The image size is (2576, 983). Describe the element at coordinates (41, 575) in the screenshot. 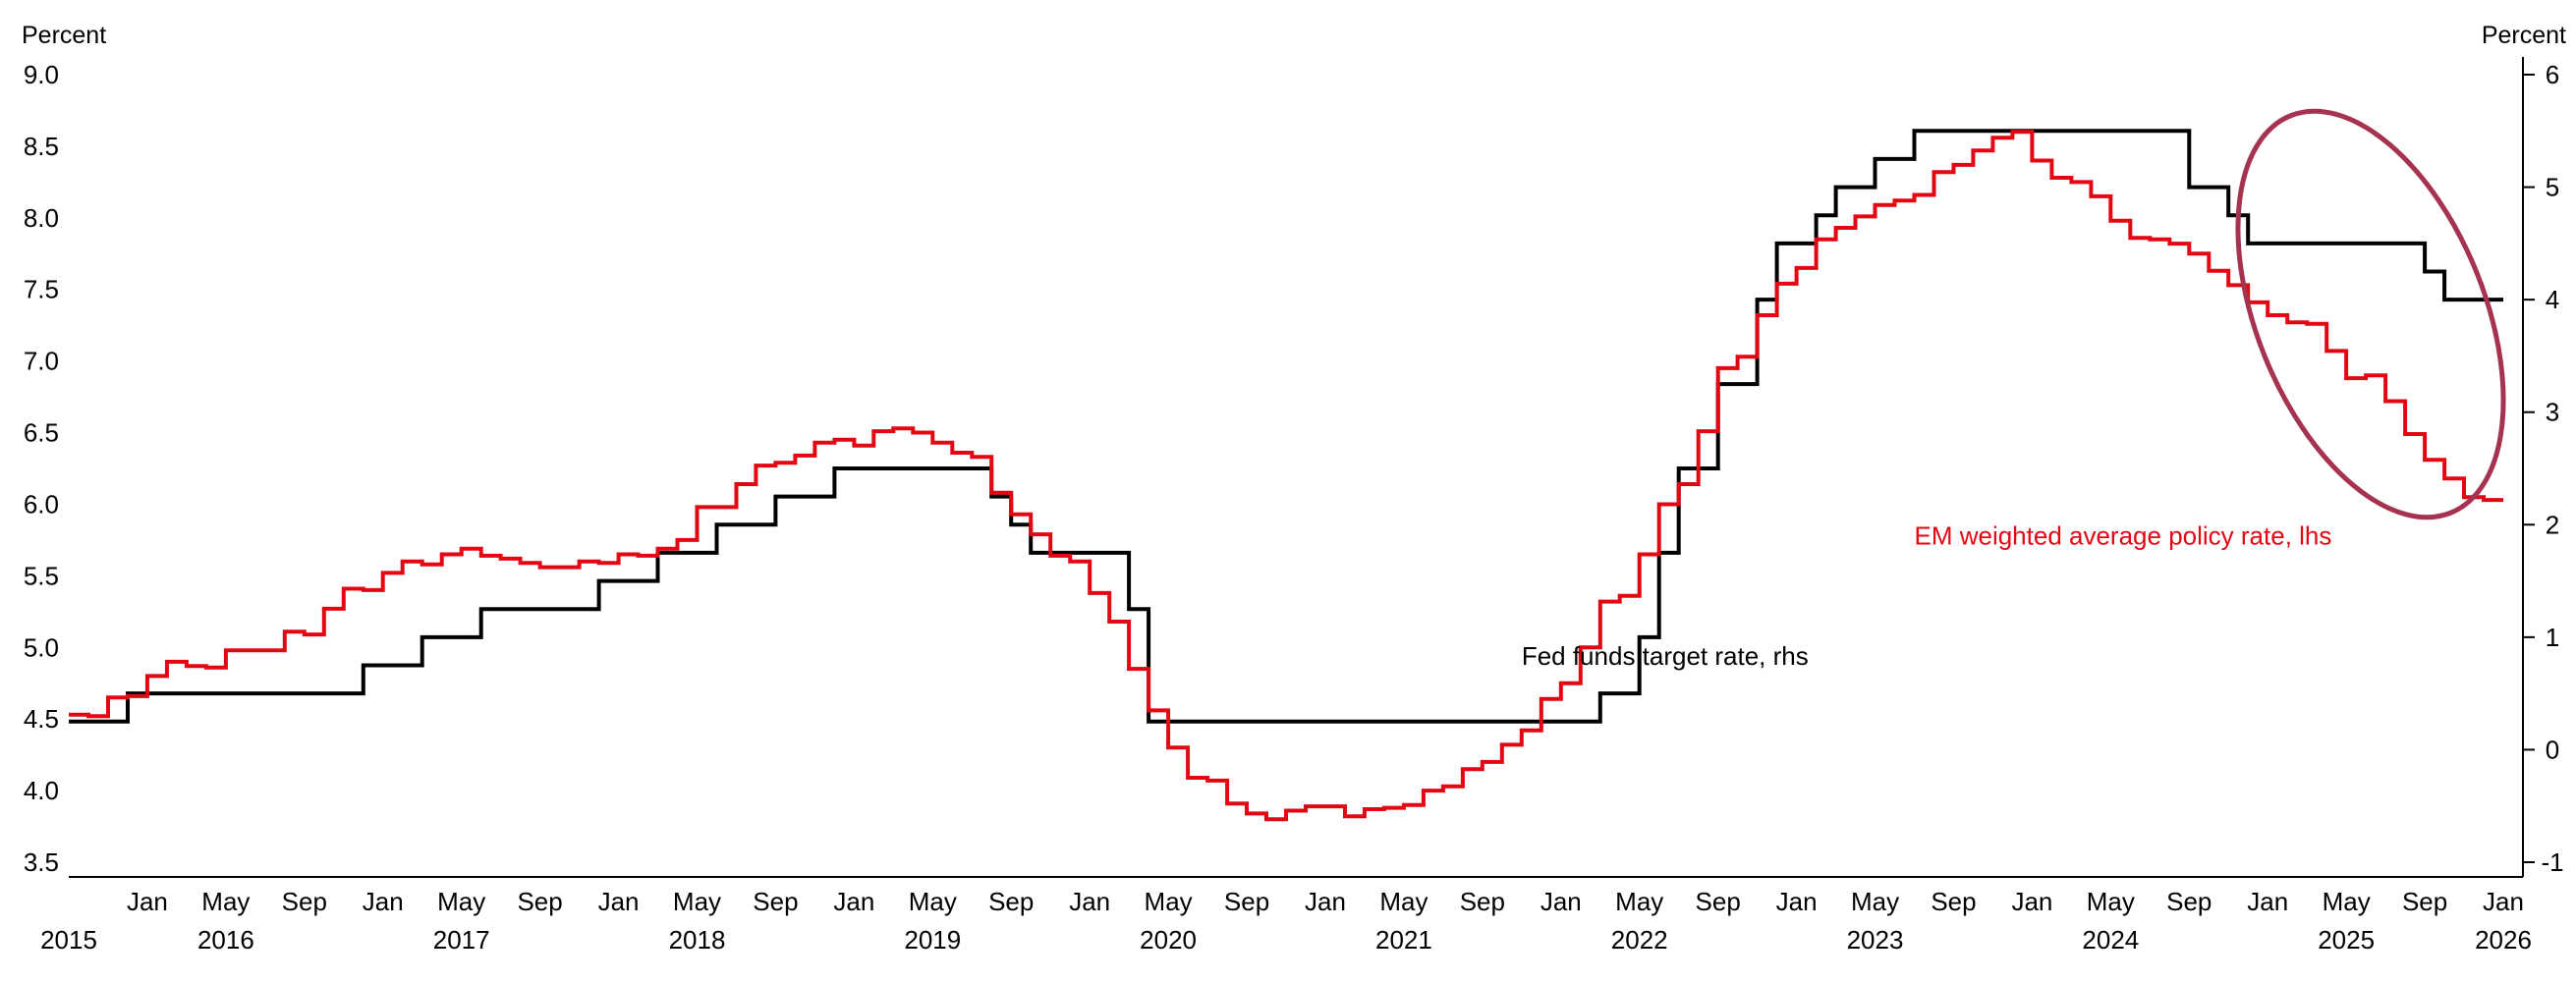

I see `left-tick-label: 5.5` at that location.